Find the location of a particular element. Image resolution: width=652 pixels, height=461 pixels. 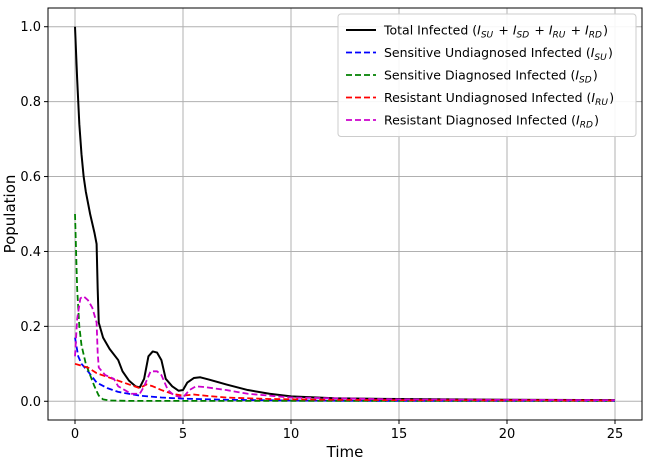

x-tick-label: 15 is located at coordinates (399, 434).